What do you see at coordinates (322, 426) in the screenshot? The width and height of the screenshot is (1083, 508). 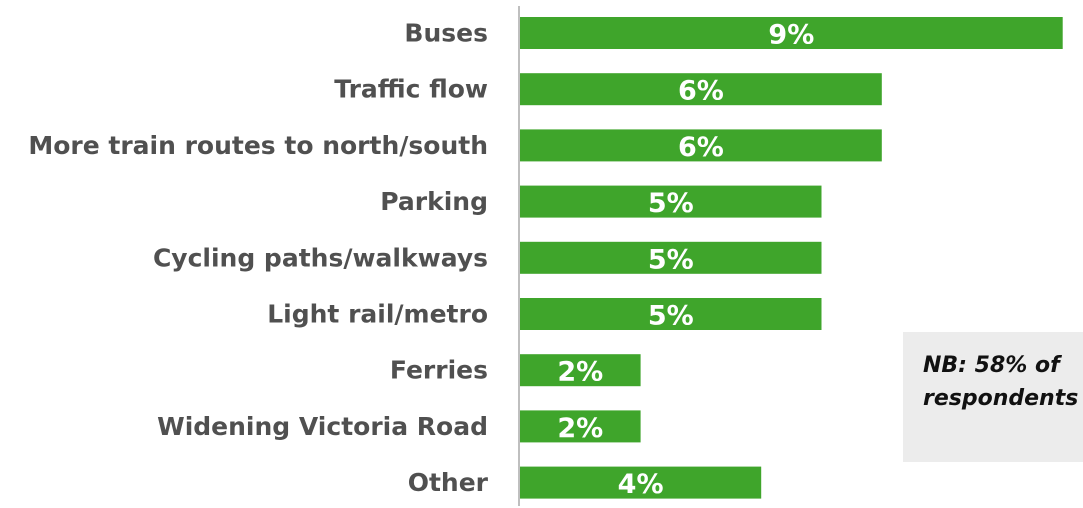 I see `category-label: Widening Victoria Road` at bounding box center [322, 426].